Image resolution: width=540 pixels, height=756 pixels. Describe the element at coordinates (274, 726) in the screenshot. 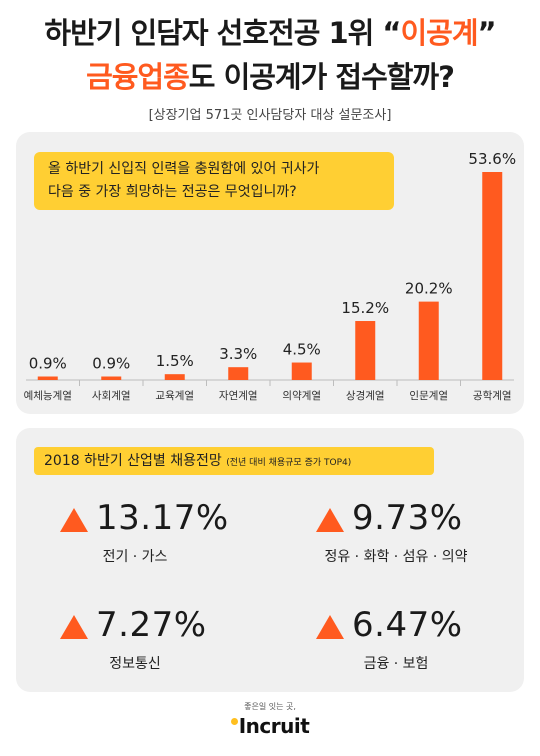

I see `logo-brand-text: Incruit` at that location.